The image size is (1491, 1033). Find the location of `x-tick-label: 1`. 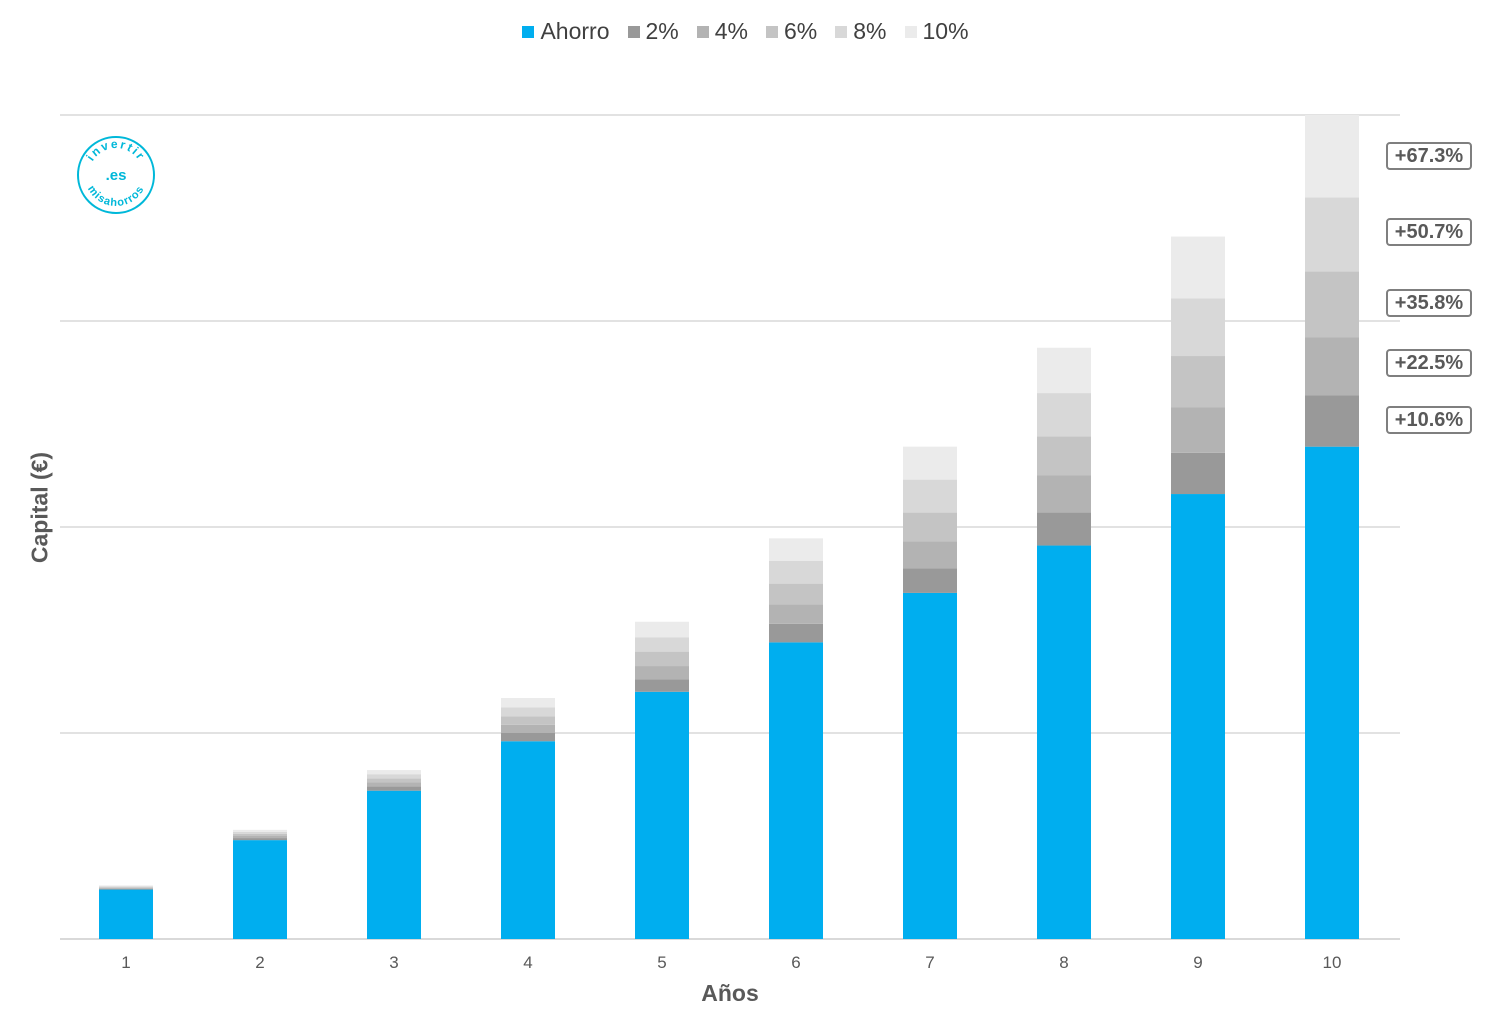

x-tick-label: 1 is located at coordinates (125, 962).